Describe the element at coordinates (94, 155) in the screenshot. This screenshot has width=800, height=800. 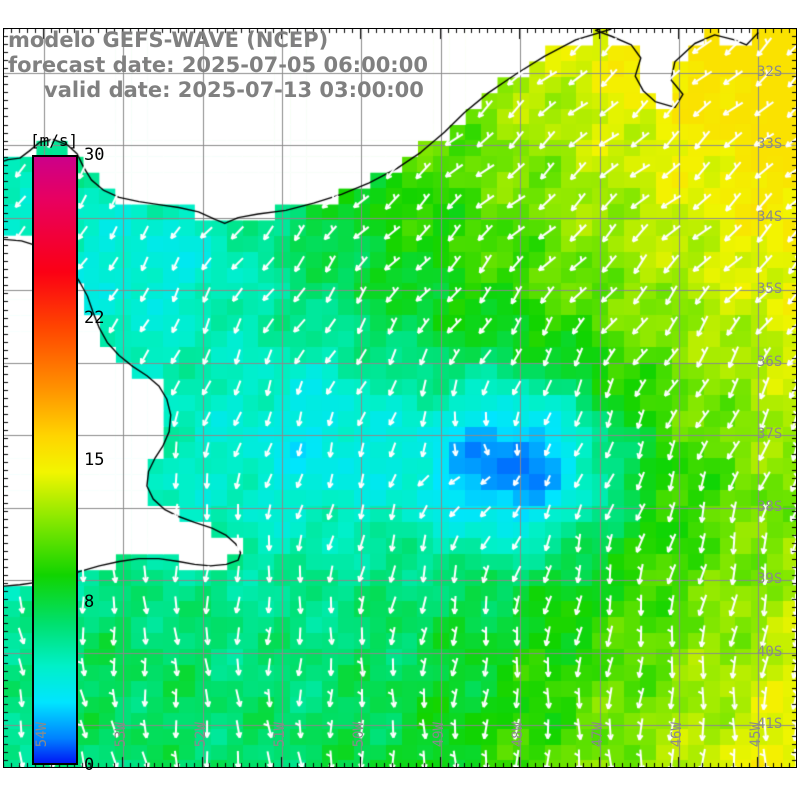
I see `colorbar-tick-30: 30` at that location.